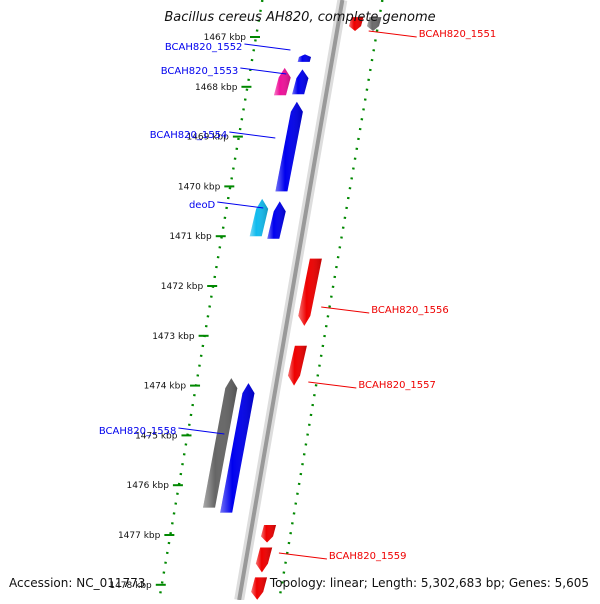 This screenshot has height=604, width=600. What do you see at coordinates (410, 310) in the screenshot?
I see `gene-label: BCAH820_1556` at bounding box center [410, 310].